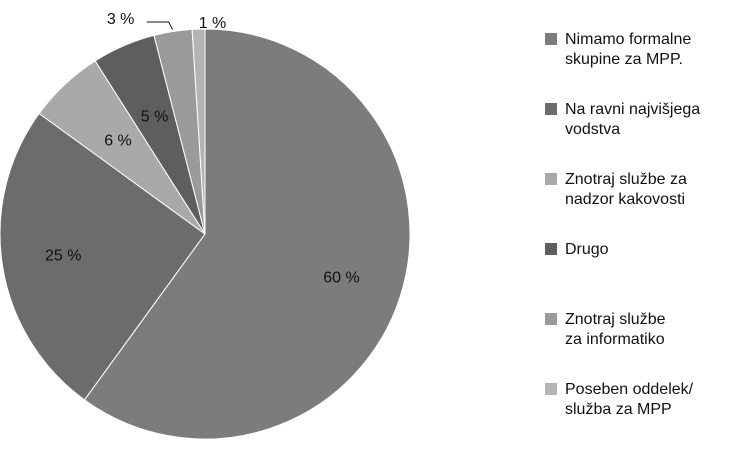 The image size is (736, 450). I want to click on legend-item: Nimamo formalne skupine za MPP., so click(640, 65).